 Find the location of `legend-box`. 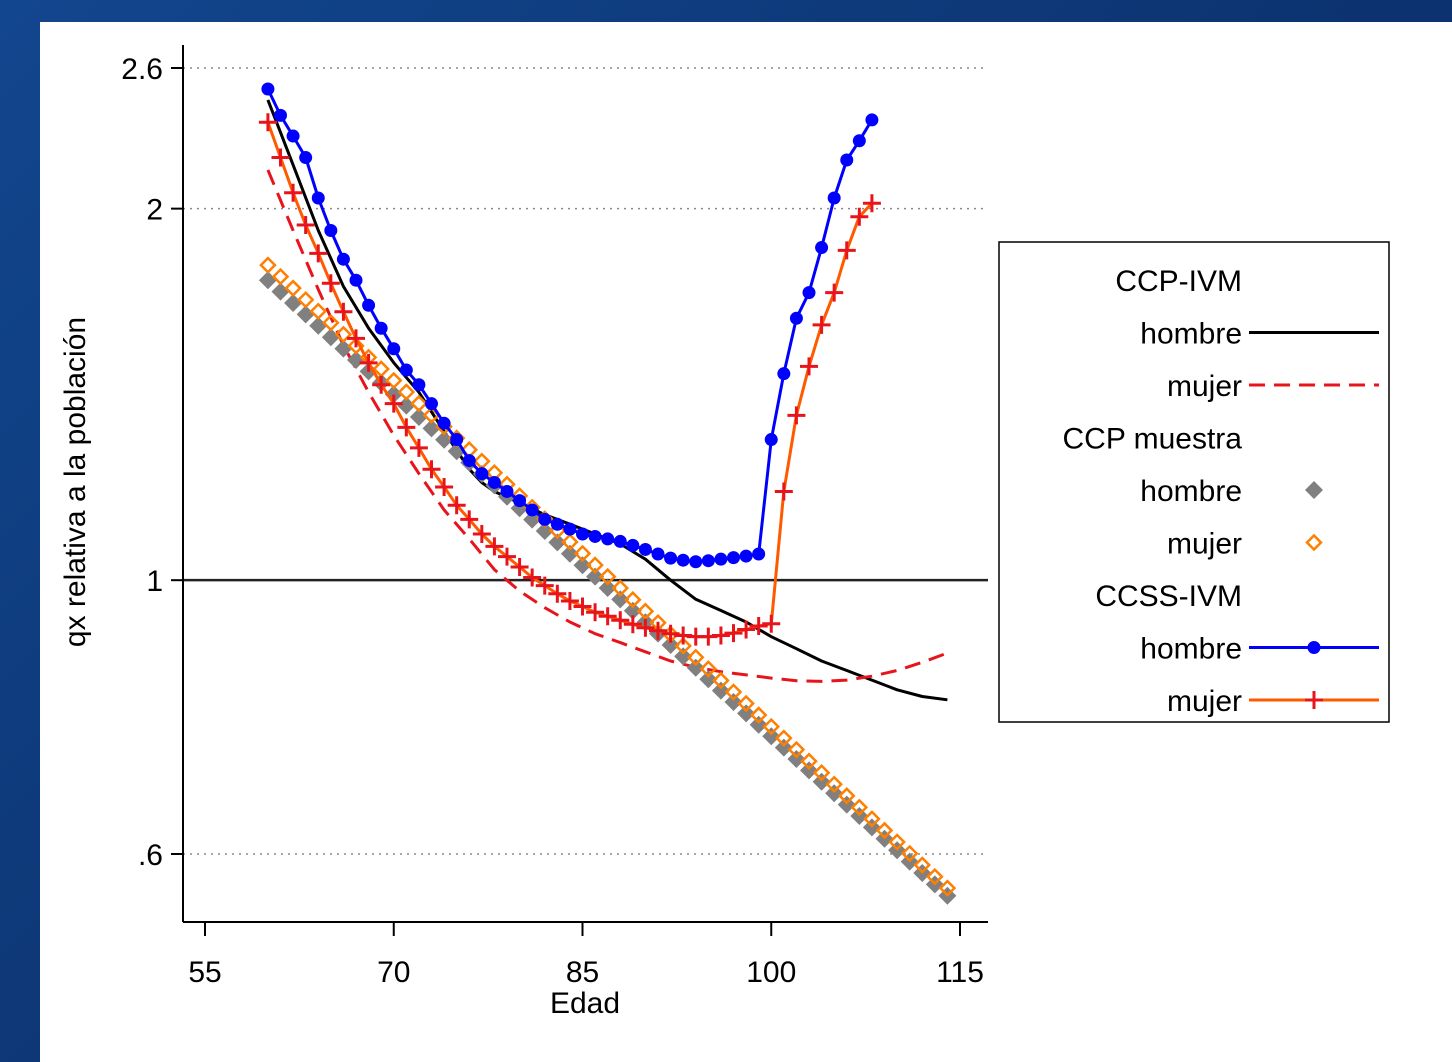

legend-box is located at coordinates (1194, 482).